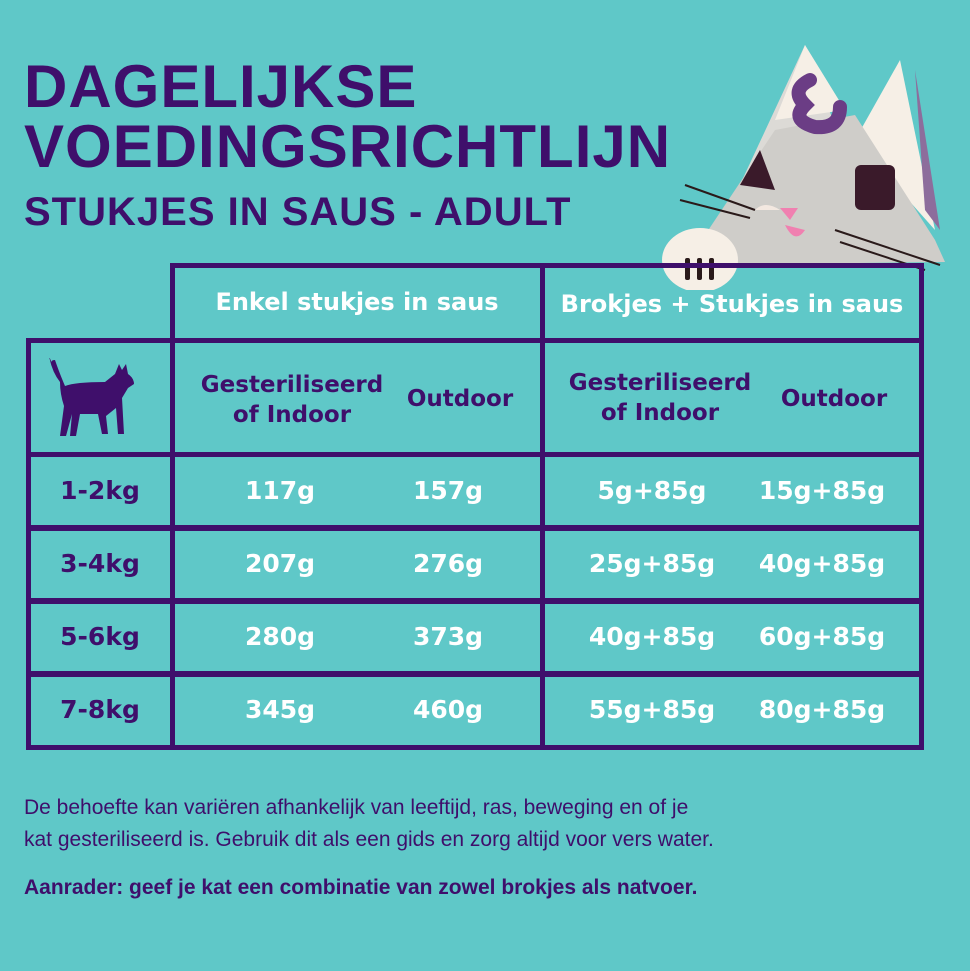 The width and height of the screenshot is (970, 971). Describe the element at coordinates (460, 399) in the screenshot. I see `subheader-outdoor-1: Outdoor` at that location.